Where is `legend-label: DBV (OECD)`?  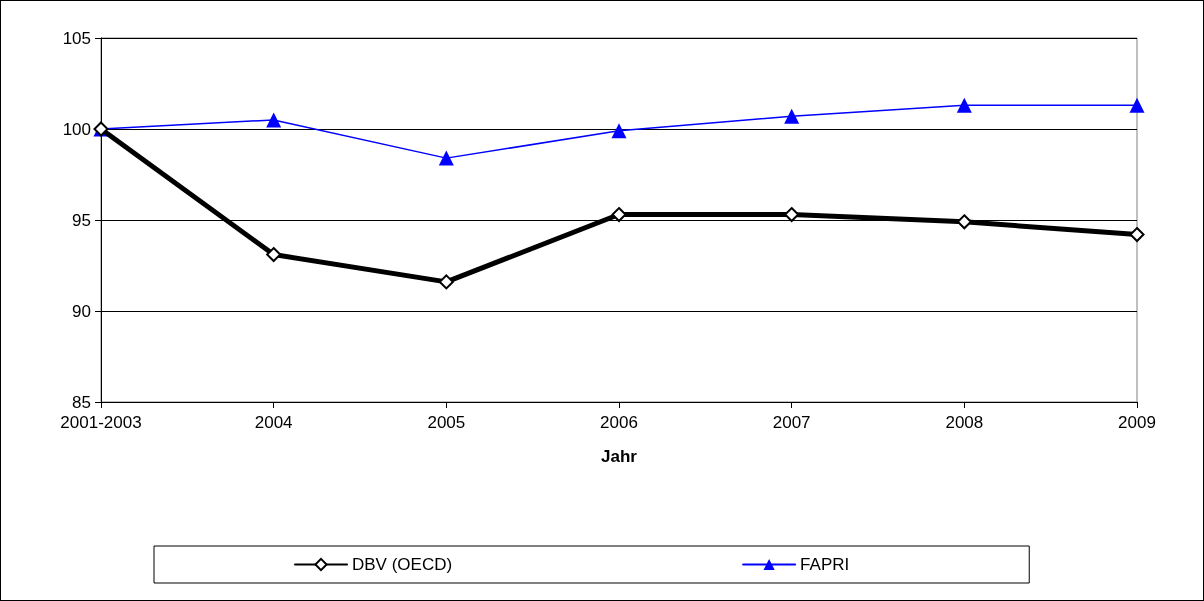
legend-label: DBV (OECD) is located at coordinates (402, 564).